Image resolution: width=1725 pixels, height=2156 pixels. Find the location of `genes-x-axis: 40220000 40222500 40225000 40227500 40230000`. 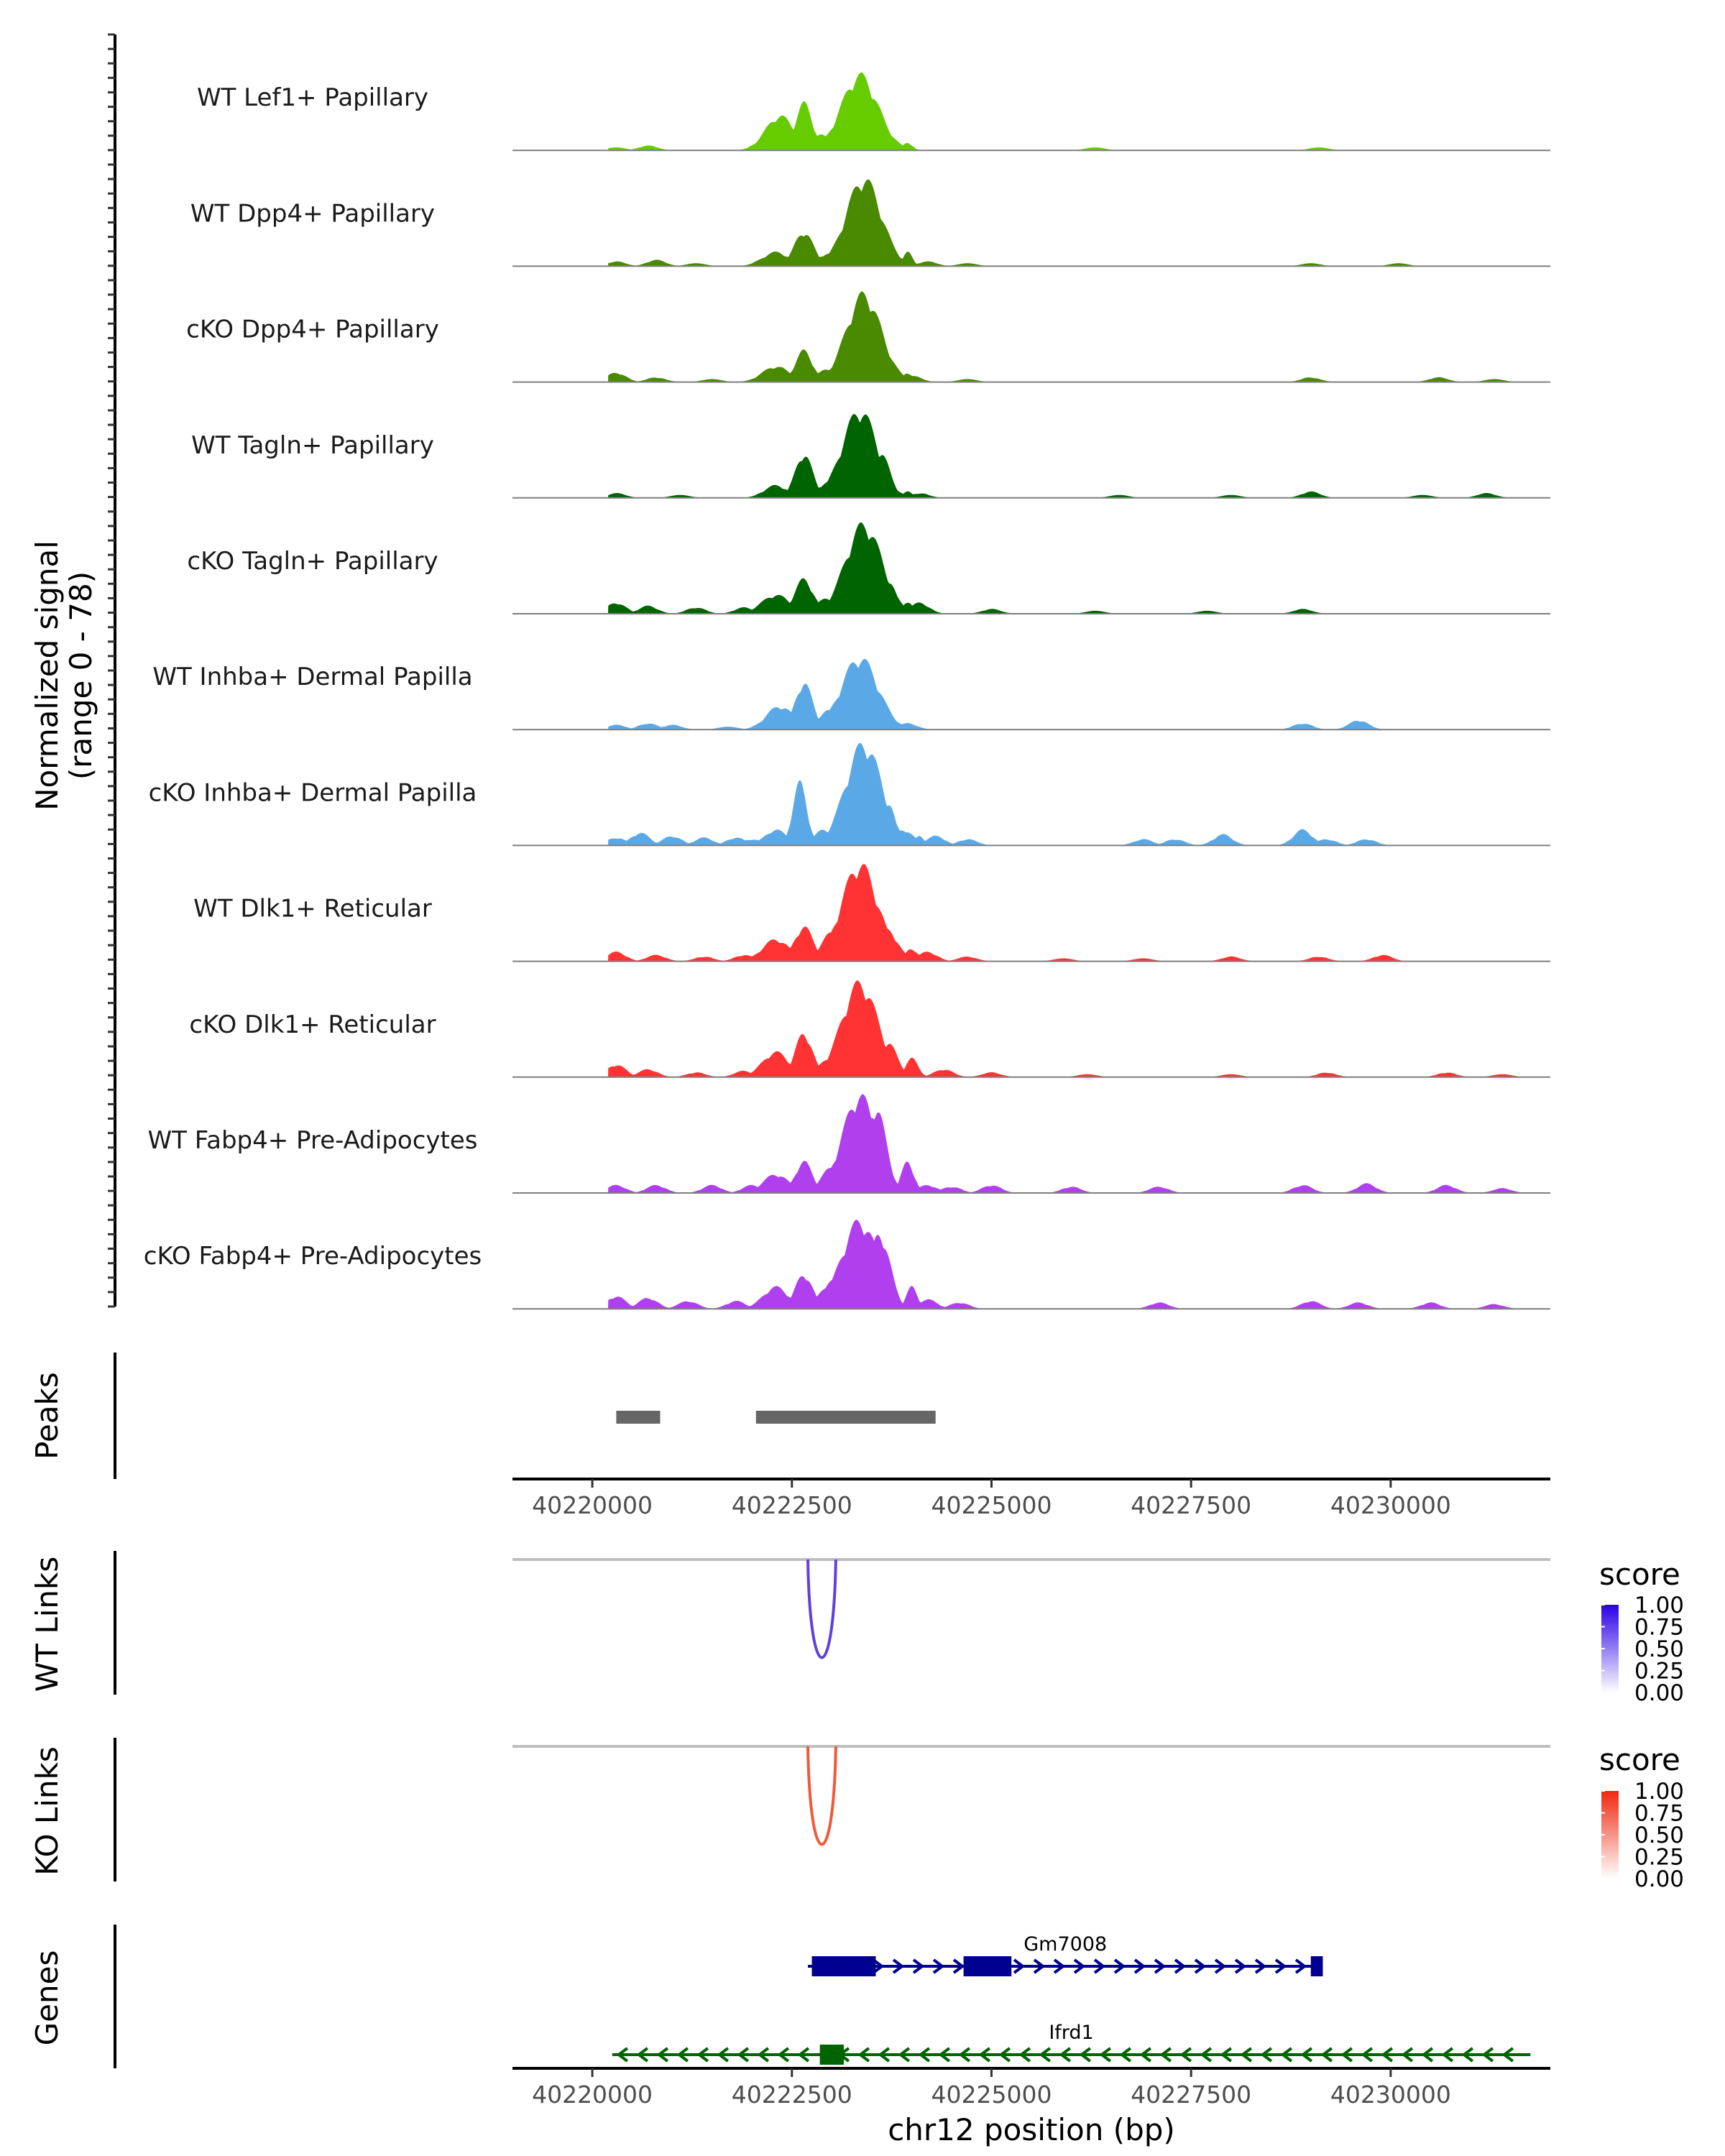

genes-x-axis: 40220000 40222500 40225000 40227500 40230000 is located at coordinates (991, 2089).